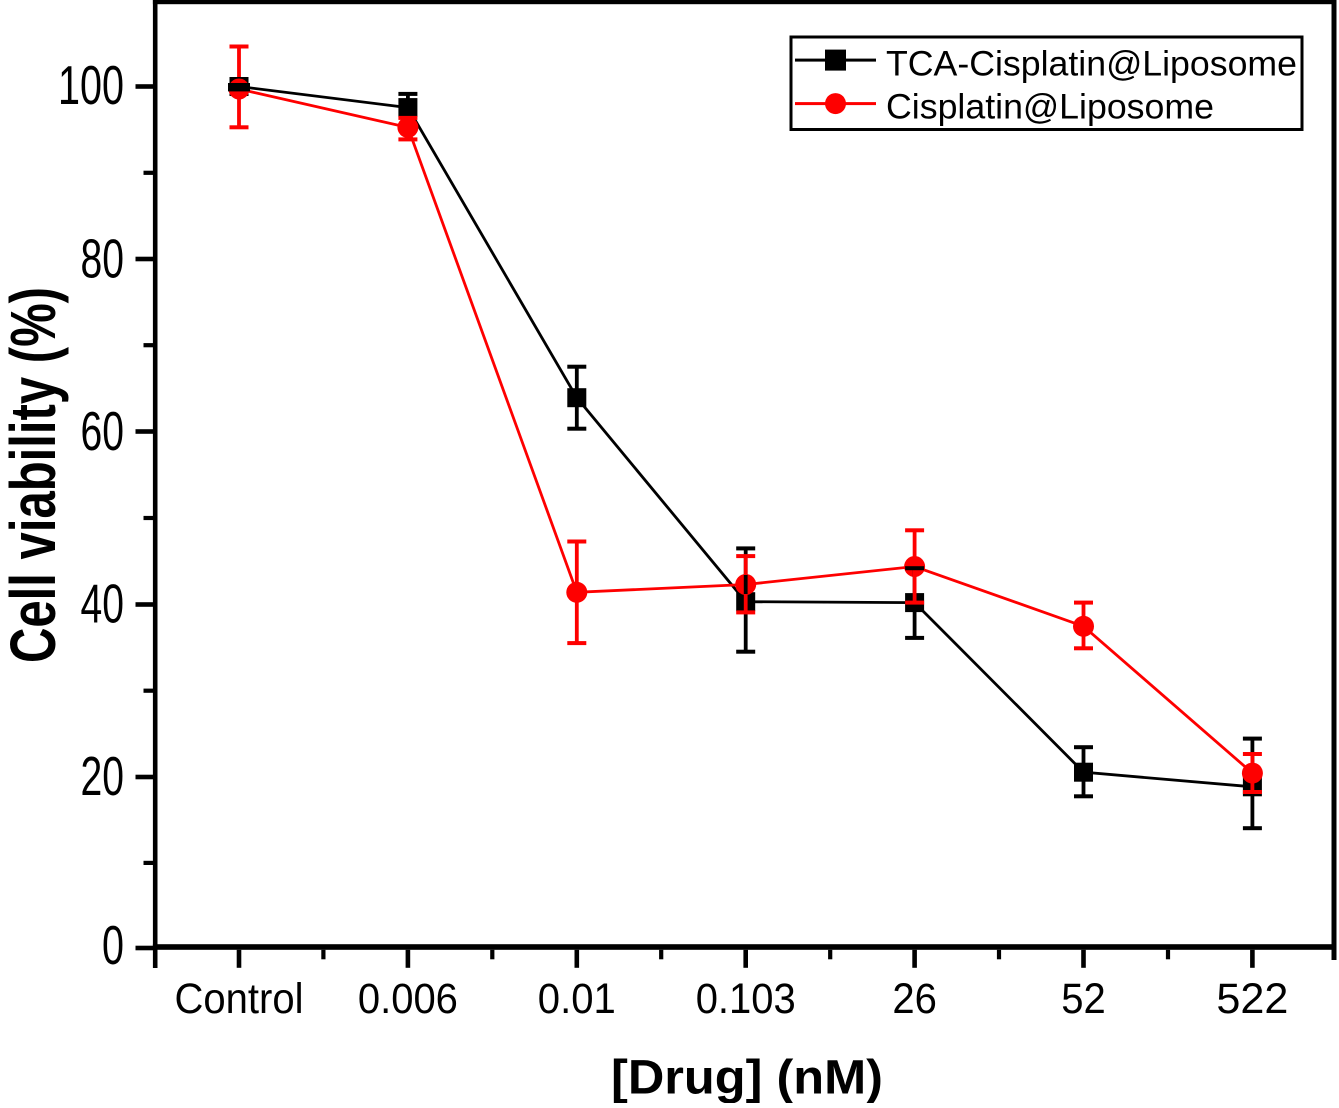 This screenshot has width=1339, height=1108. I want to click on svg-text: Cisplatin@Liposome, so click(1050, 107).